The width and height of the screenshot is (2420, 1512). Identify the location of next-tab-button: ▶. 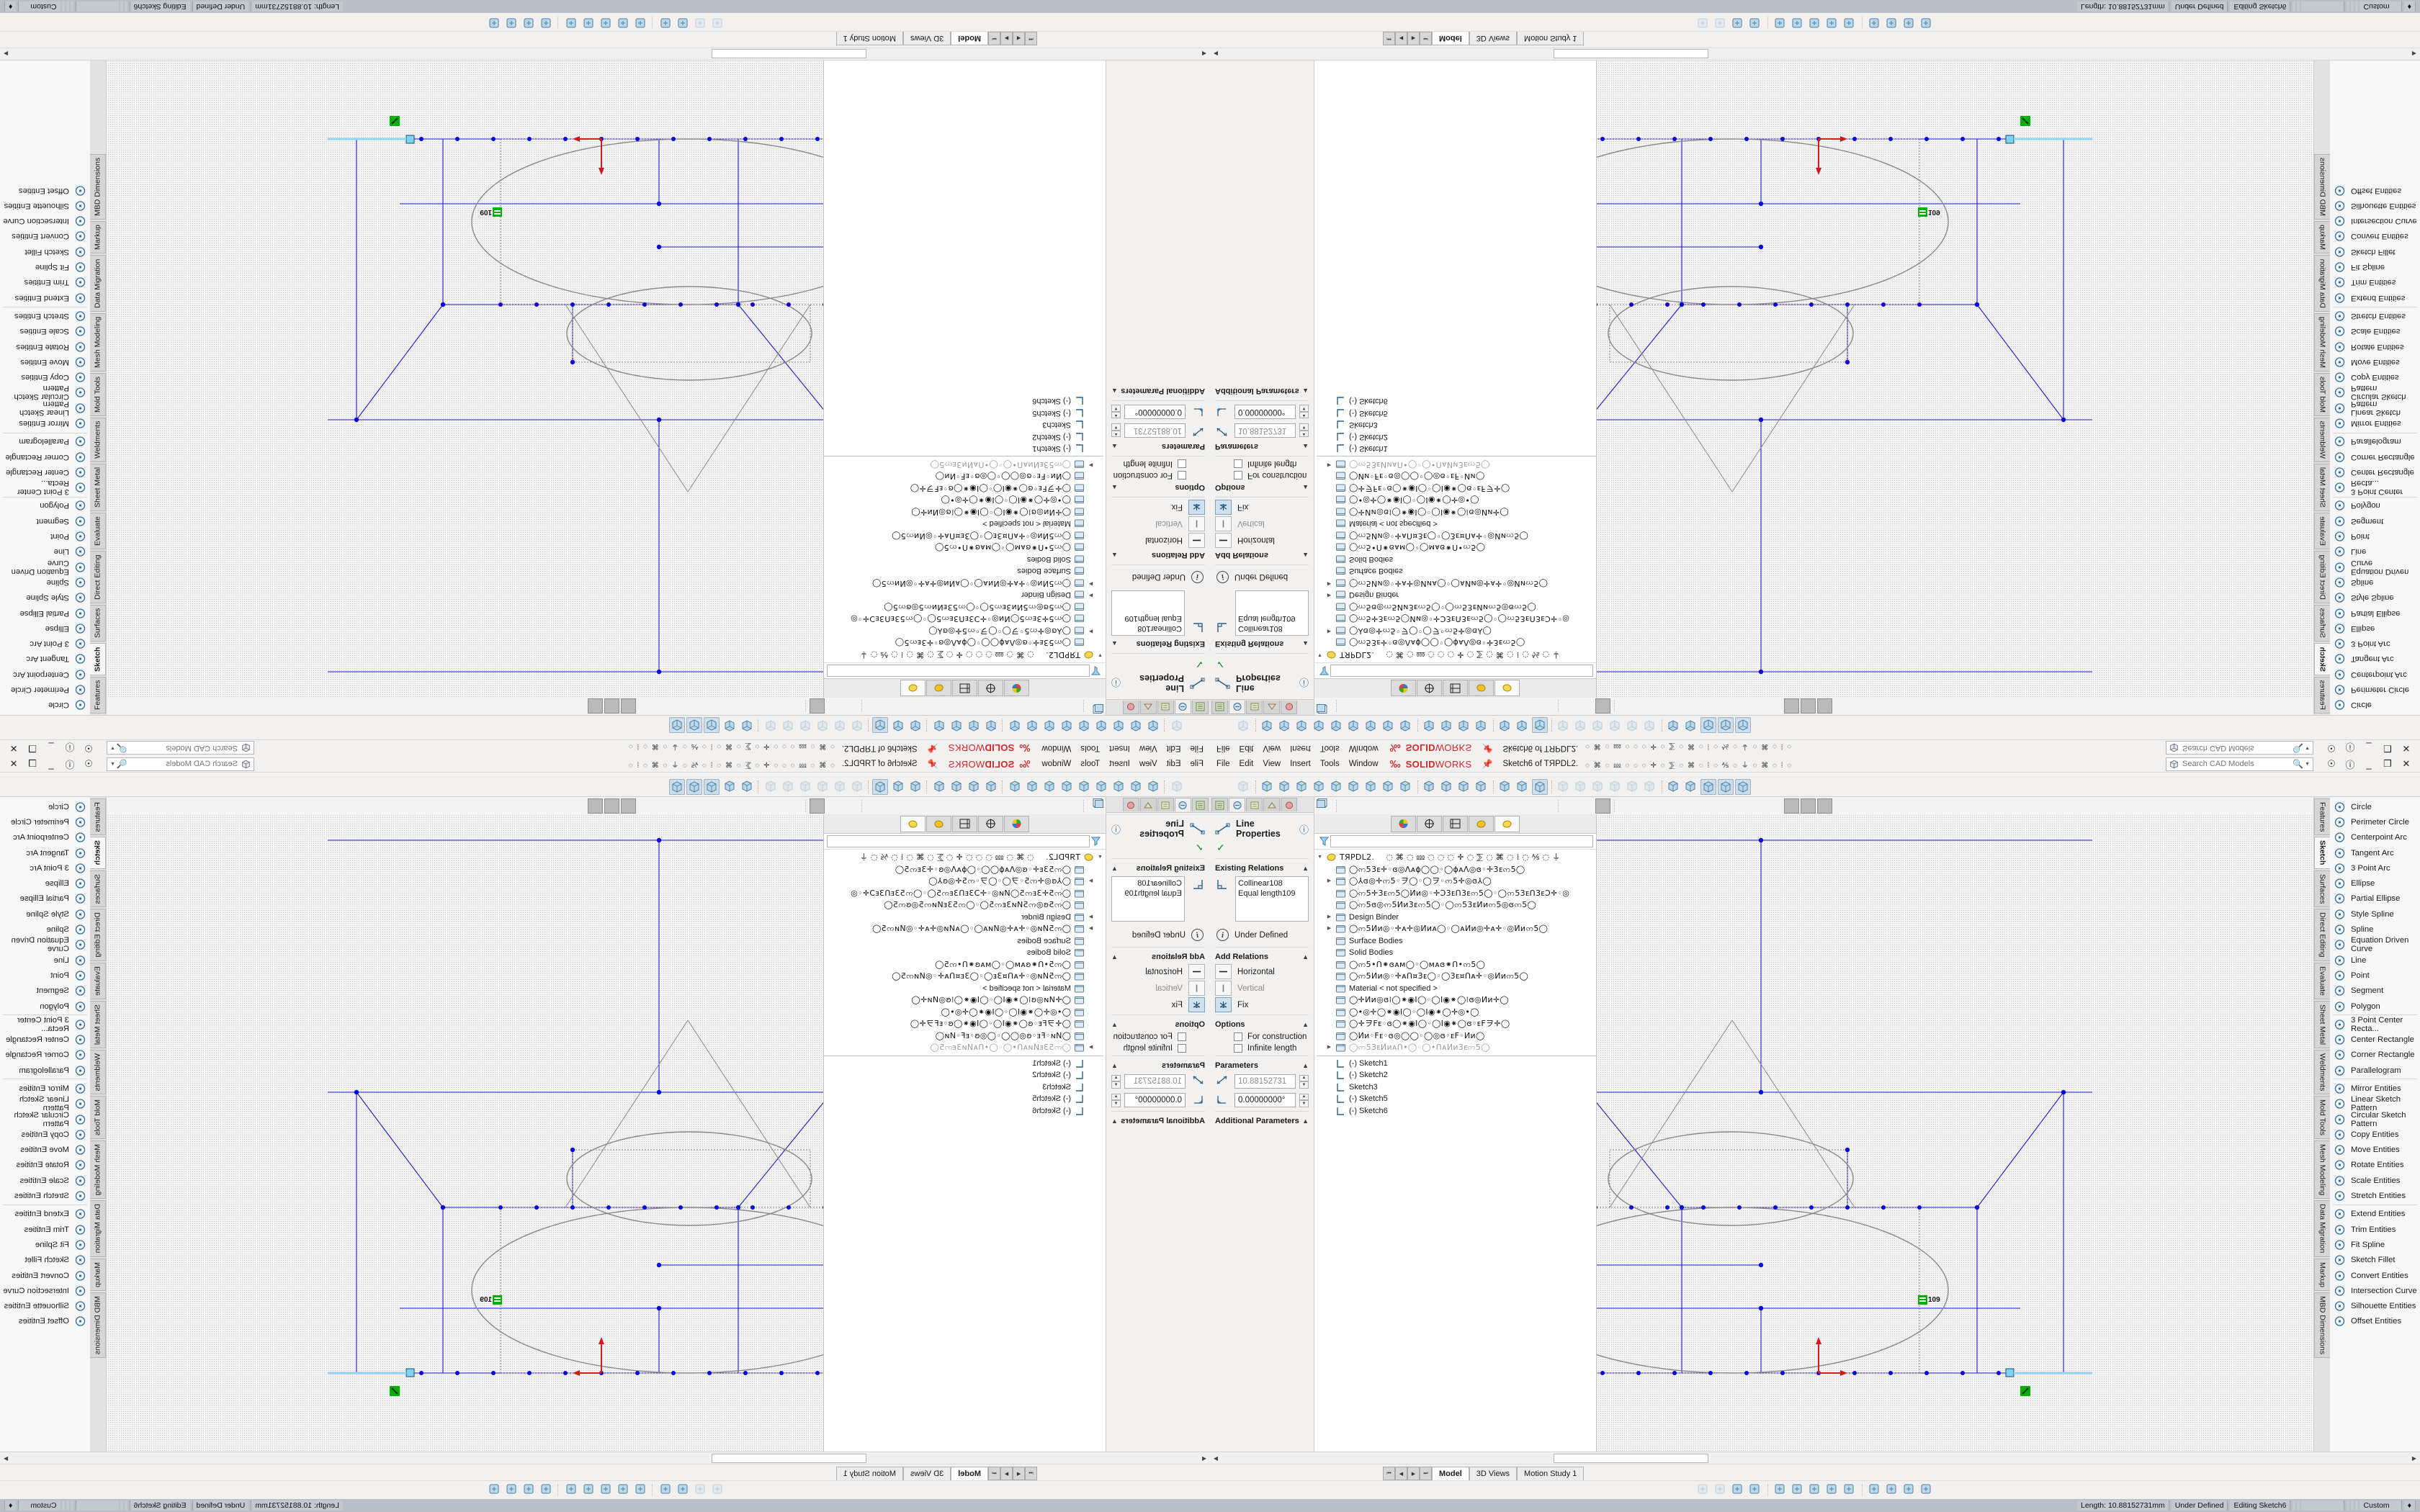
(1006, 38).